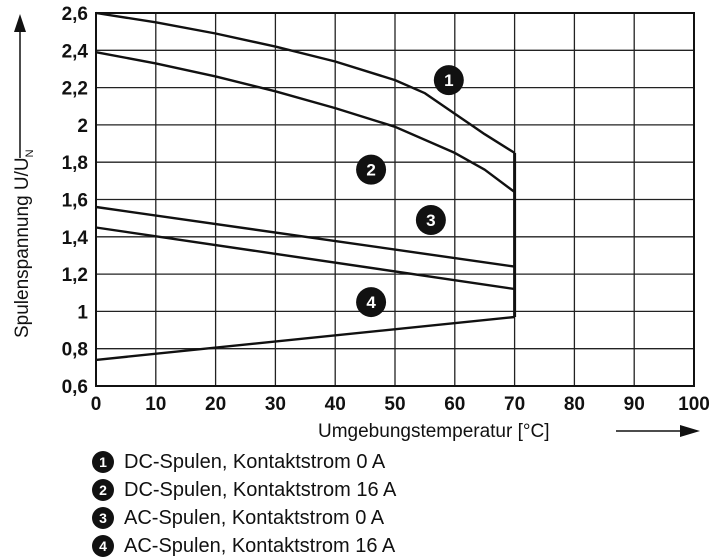 This screenshot has width=720, height=560. What do you see at coordinates (82, 126) in the screenshot?
I see `y-tick-label: 2` at bounding box center [82, 126].